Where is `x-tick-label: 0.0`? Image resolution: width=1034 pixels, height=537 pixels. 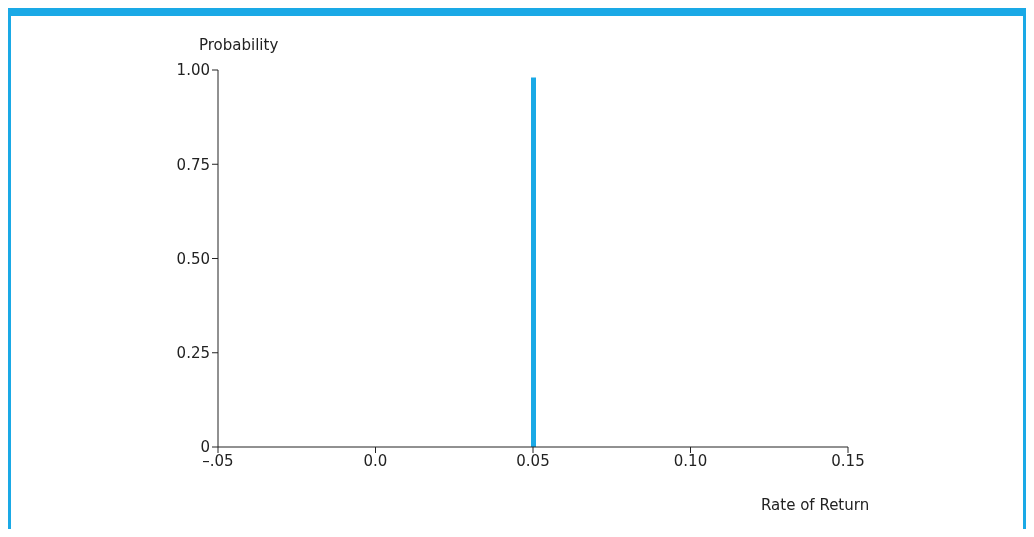
x-tick-label: 0.0 is located at coordinates (375, 460).